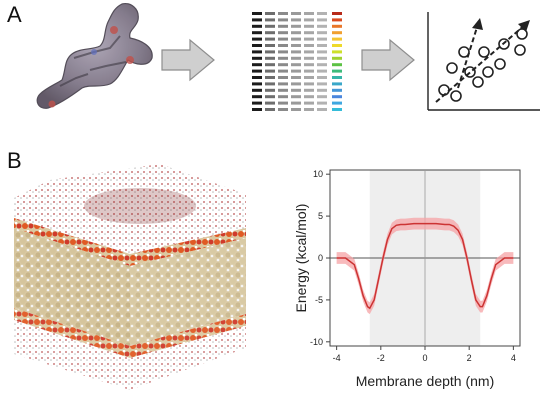 Image resolution: width=550 pixels, height=402 pixels. I want to click on x-tick-label: 2, so click(469, 358).